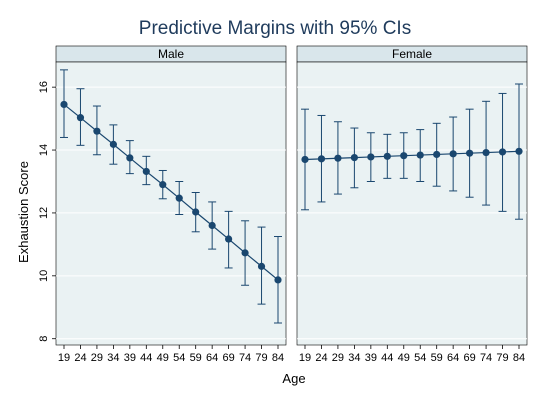  I want to click on y-tick-label: 16, so click(44, 87).